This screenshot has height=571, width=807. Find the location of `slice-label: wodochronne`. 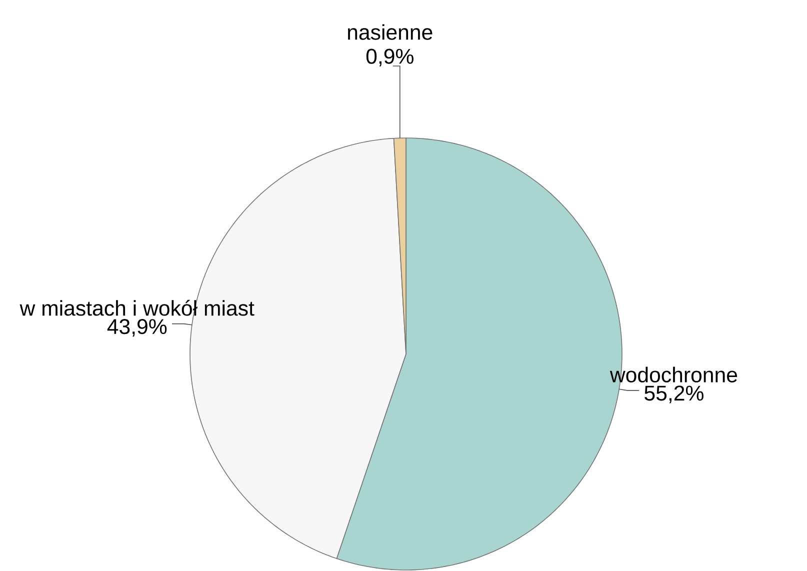

slice-label: wodochronne is located at coordinates (674, 374).